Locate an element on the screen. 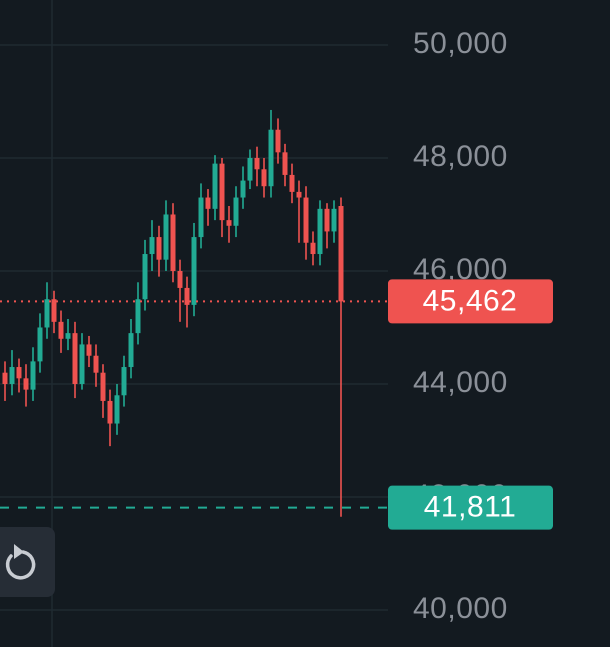  y-tick-label: 48,000 is located at coordinates (460, 156).